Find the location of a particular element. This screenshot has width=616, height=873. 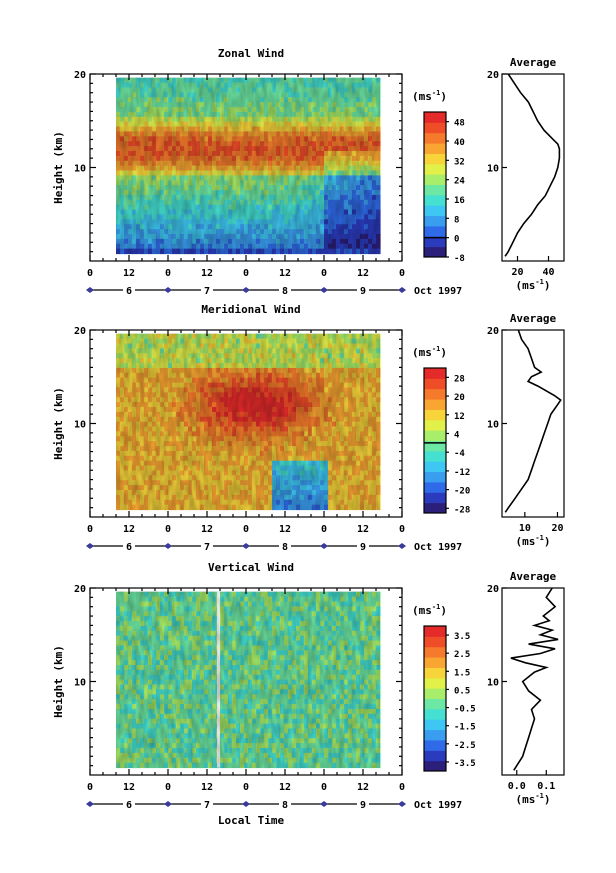

colorbar: 48 40 32 24 16 8 0 -8 (ms-1) is located at coordinates (438, 176).